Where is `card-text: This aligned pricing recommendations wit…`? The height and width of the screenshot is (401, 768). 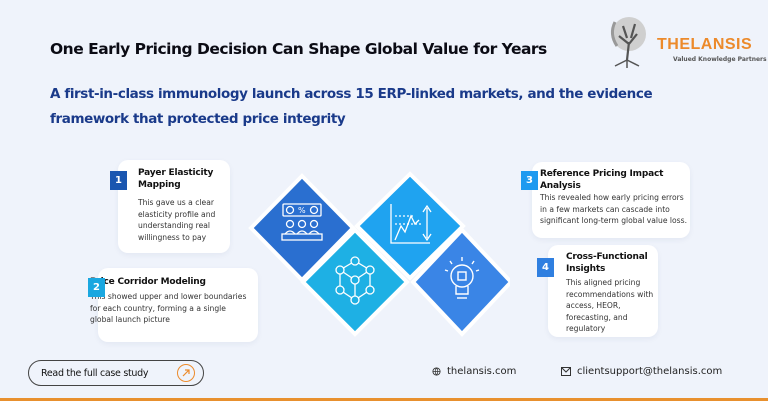 card-text: This aligned pricing recommendations wit… is located at coordinates (610, 305).